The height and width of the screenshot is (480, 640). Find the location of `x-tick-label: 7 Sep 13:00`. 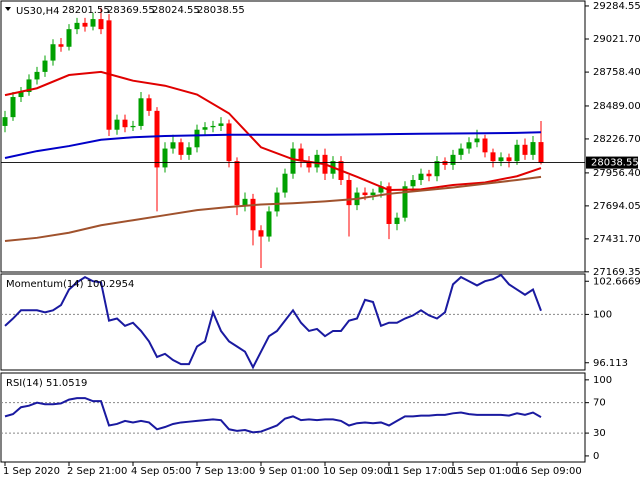

x-tick-label: 7 Sep 13:00 is located at coordinates (225, 471).